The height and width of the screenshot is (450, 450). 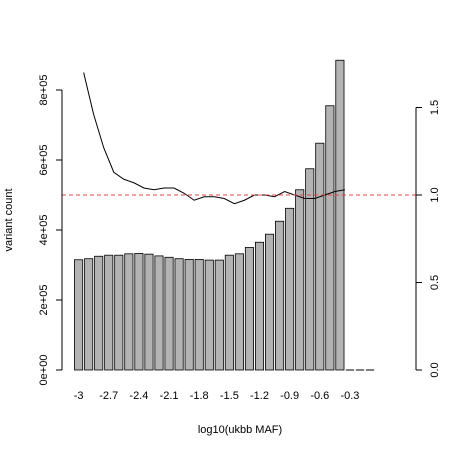 I want to click on x-tick-label: -0.3, so click(x=349, y=396).